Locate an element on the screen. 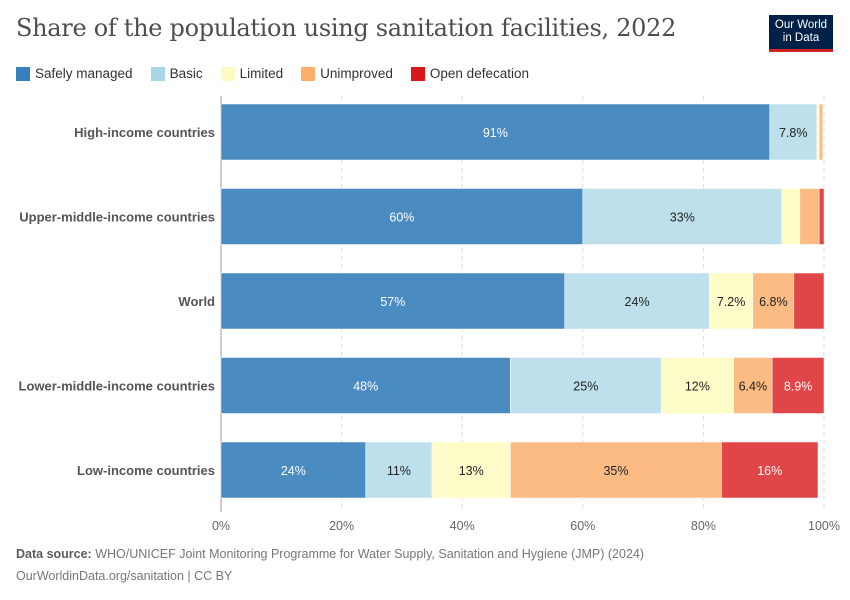  x-tick-label: 20% is located at coordinates (341, 526).